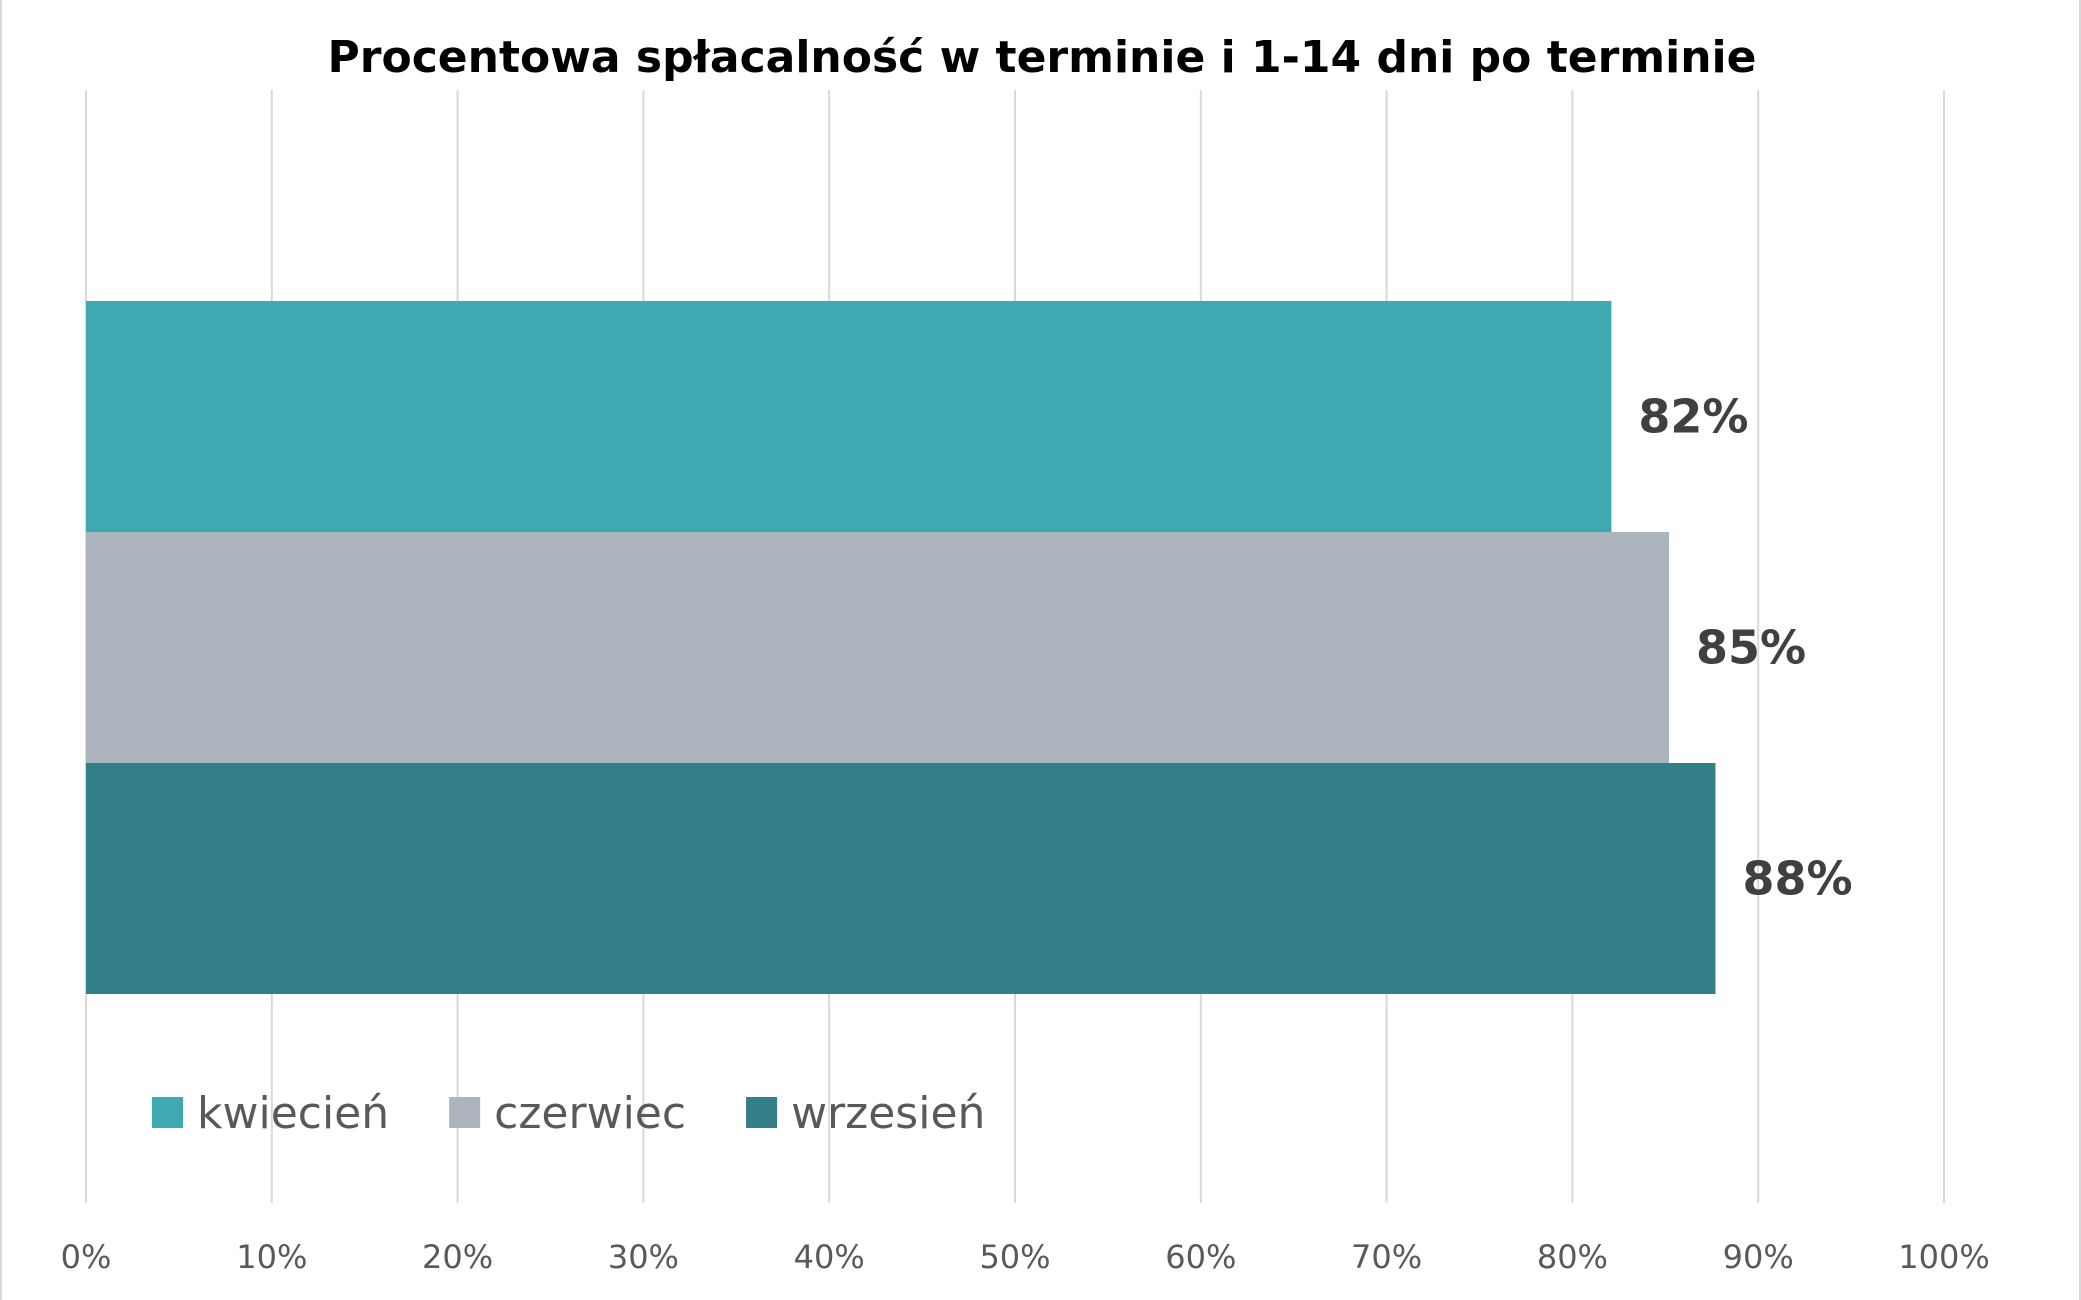 The height and width of the screenshot is (1300, 2081). I want to click on x-tick-label: 0%, so click(86, 1257).